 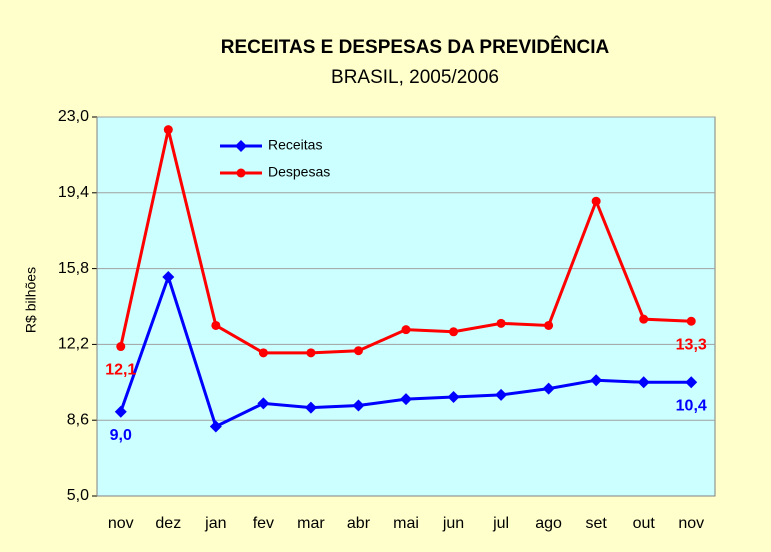 I want to click on x-tick-label: abr, so click(x=359, y=523).